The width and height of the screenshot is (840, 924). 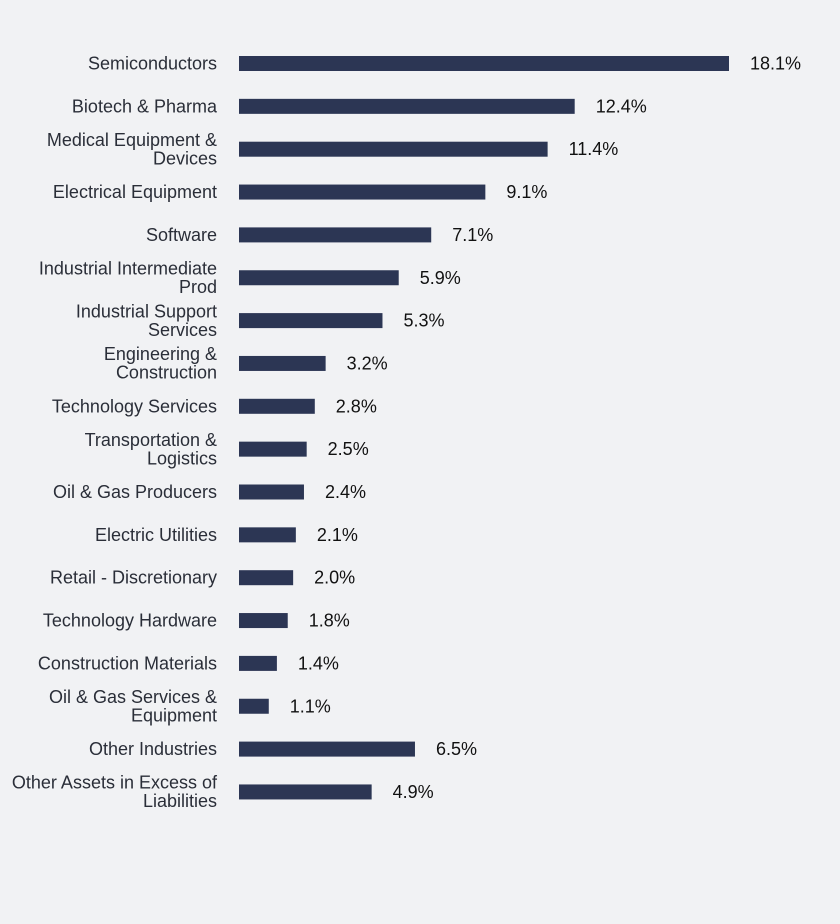 I want to click on category-label: Technology Hardware, so click(x=130, y=621).